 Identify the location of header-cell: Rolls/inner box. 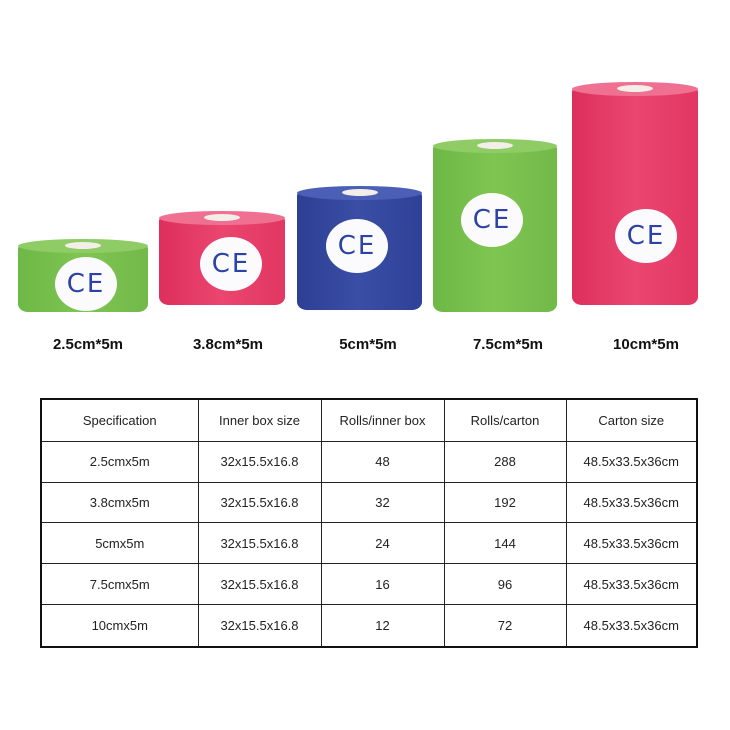
(382, 420).